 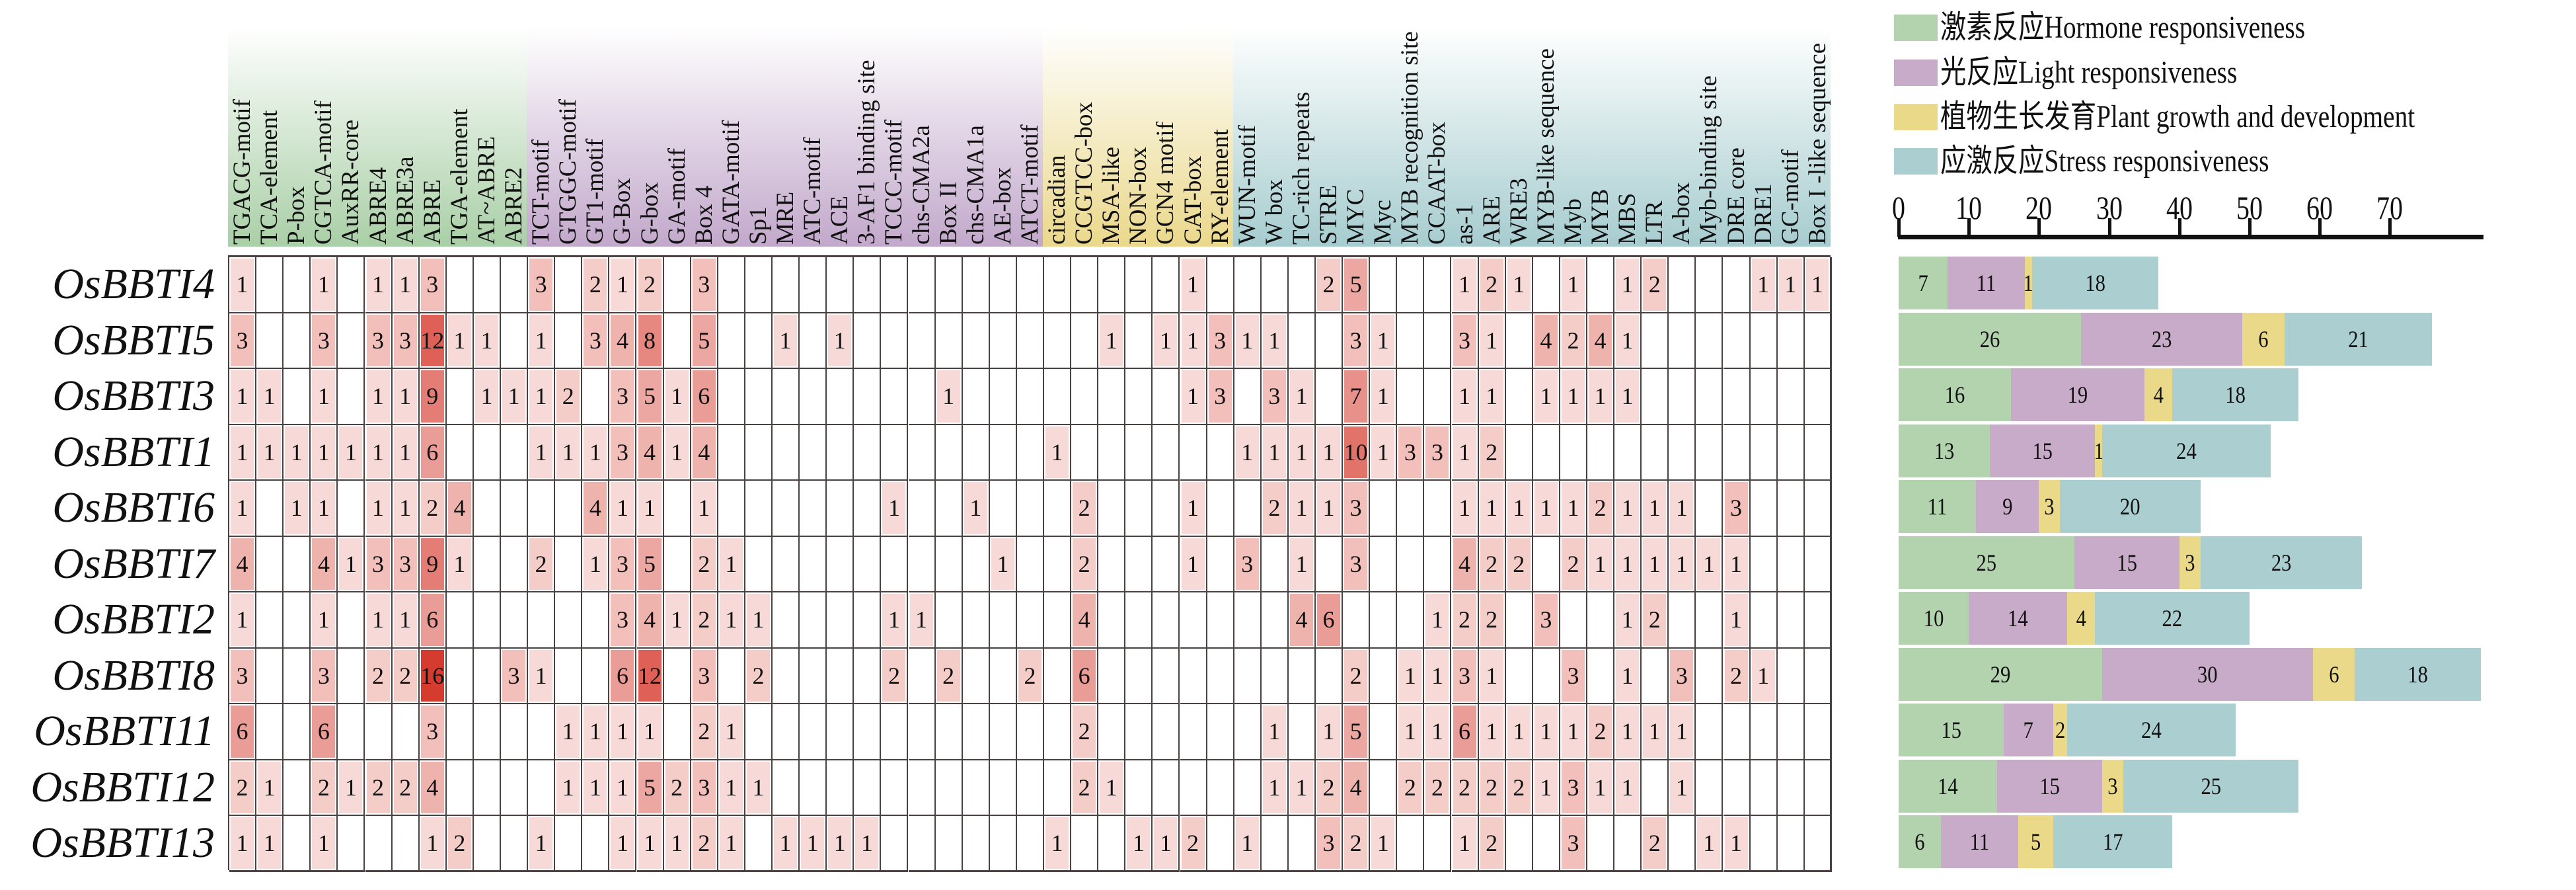 What do you see at coordinates (2126, 562) in the screenshot?
I see `bar-value-label: 15` at bounding box center [2126, 562].